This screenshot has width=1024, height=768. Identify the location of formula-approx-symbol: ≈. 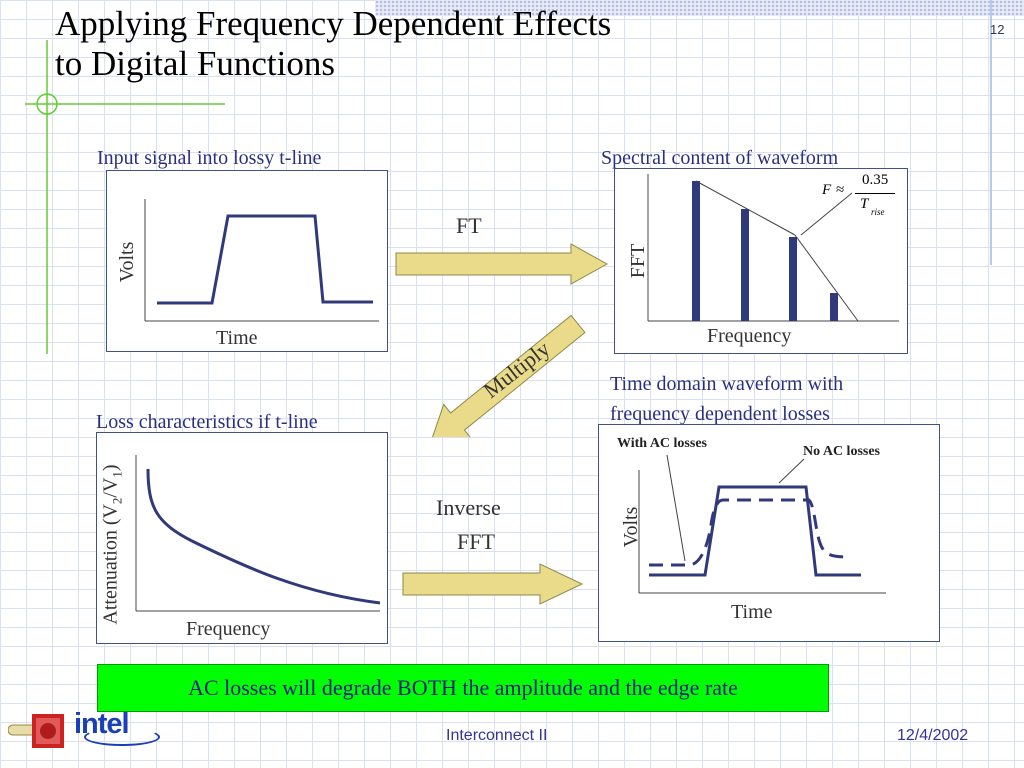
(840, 190).